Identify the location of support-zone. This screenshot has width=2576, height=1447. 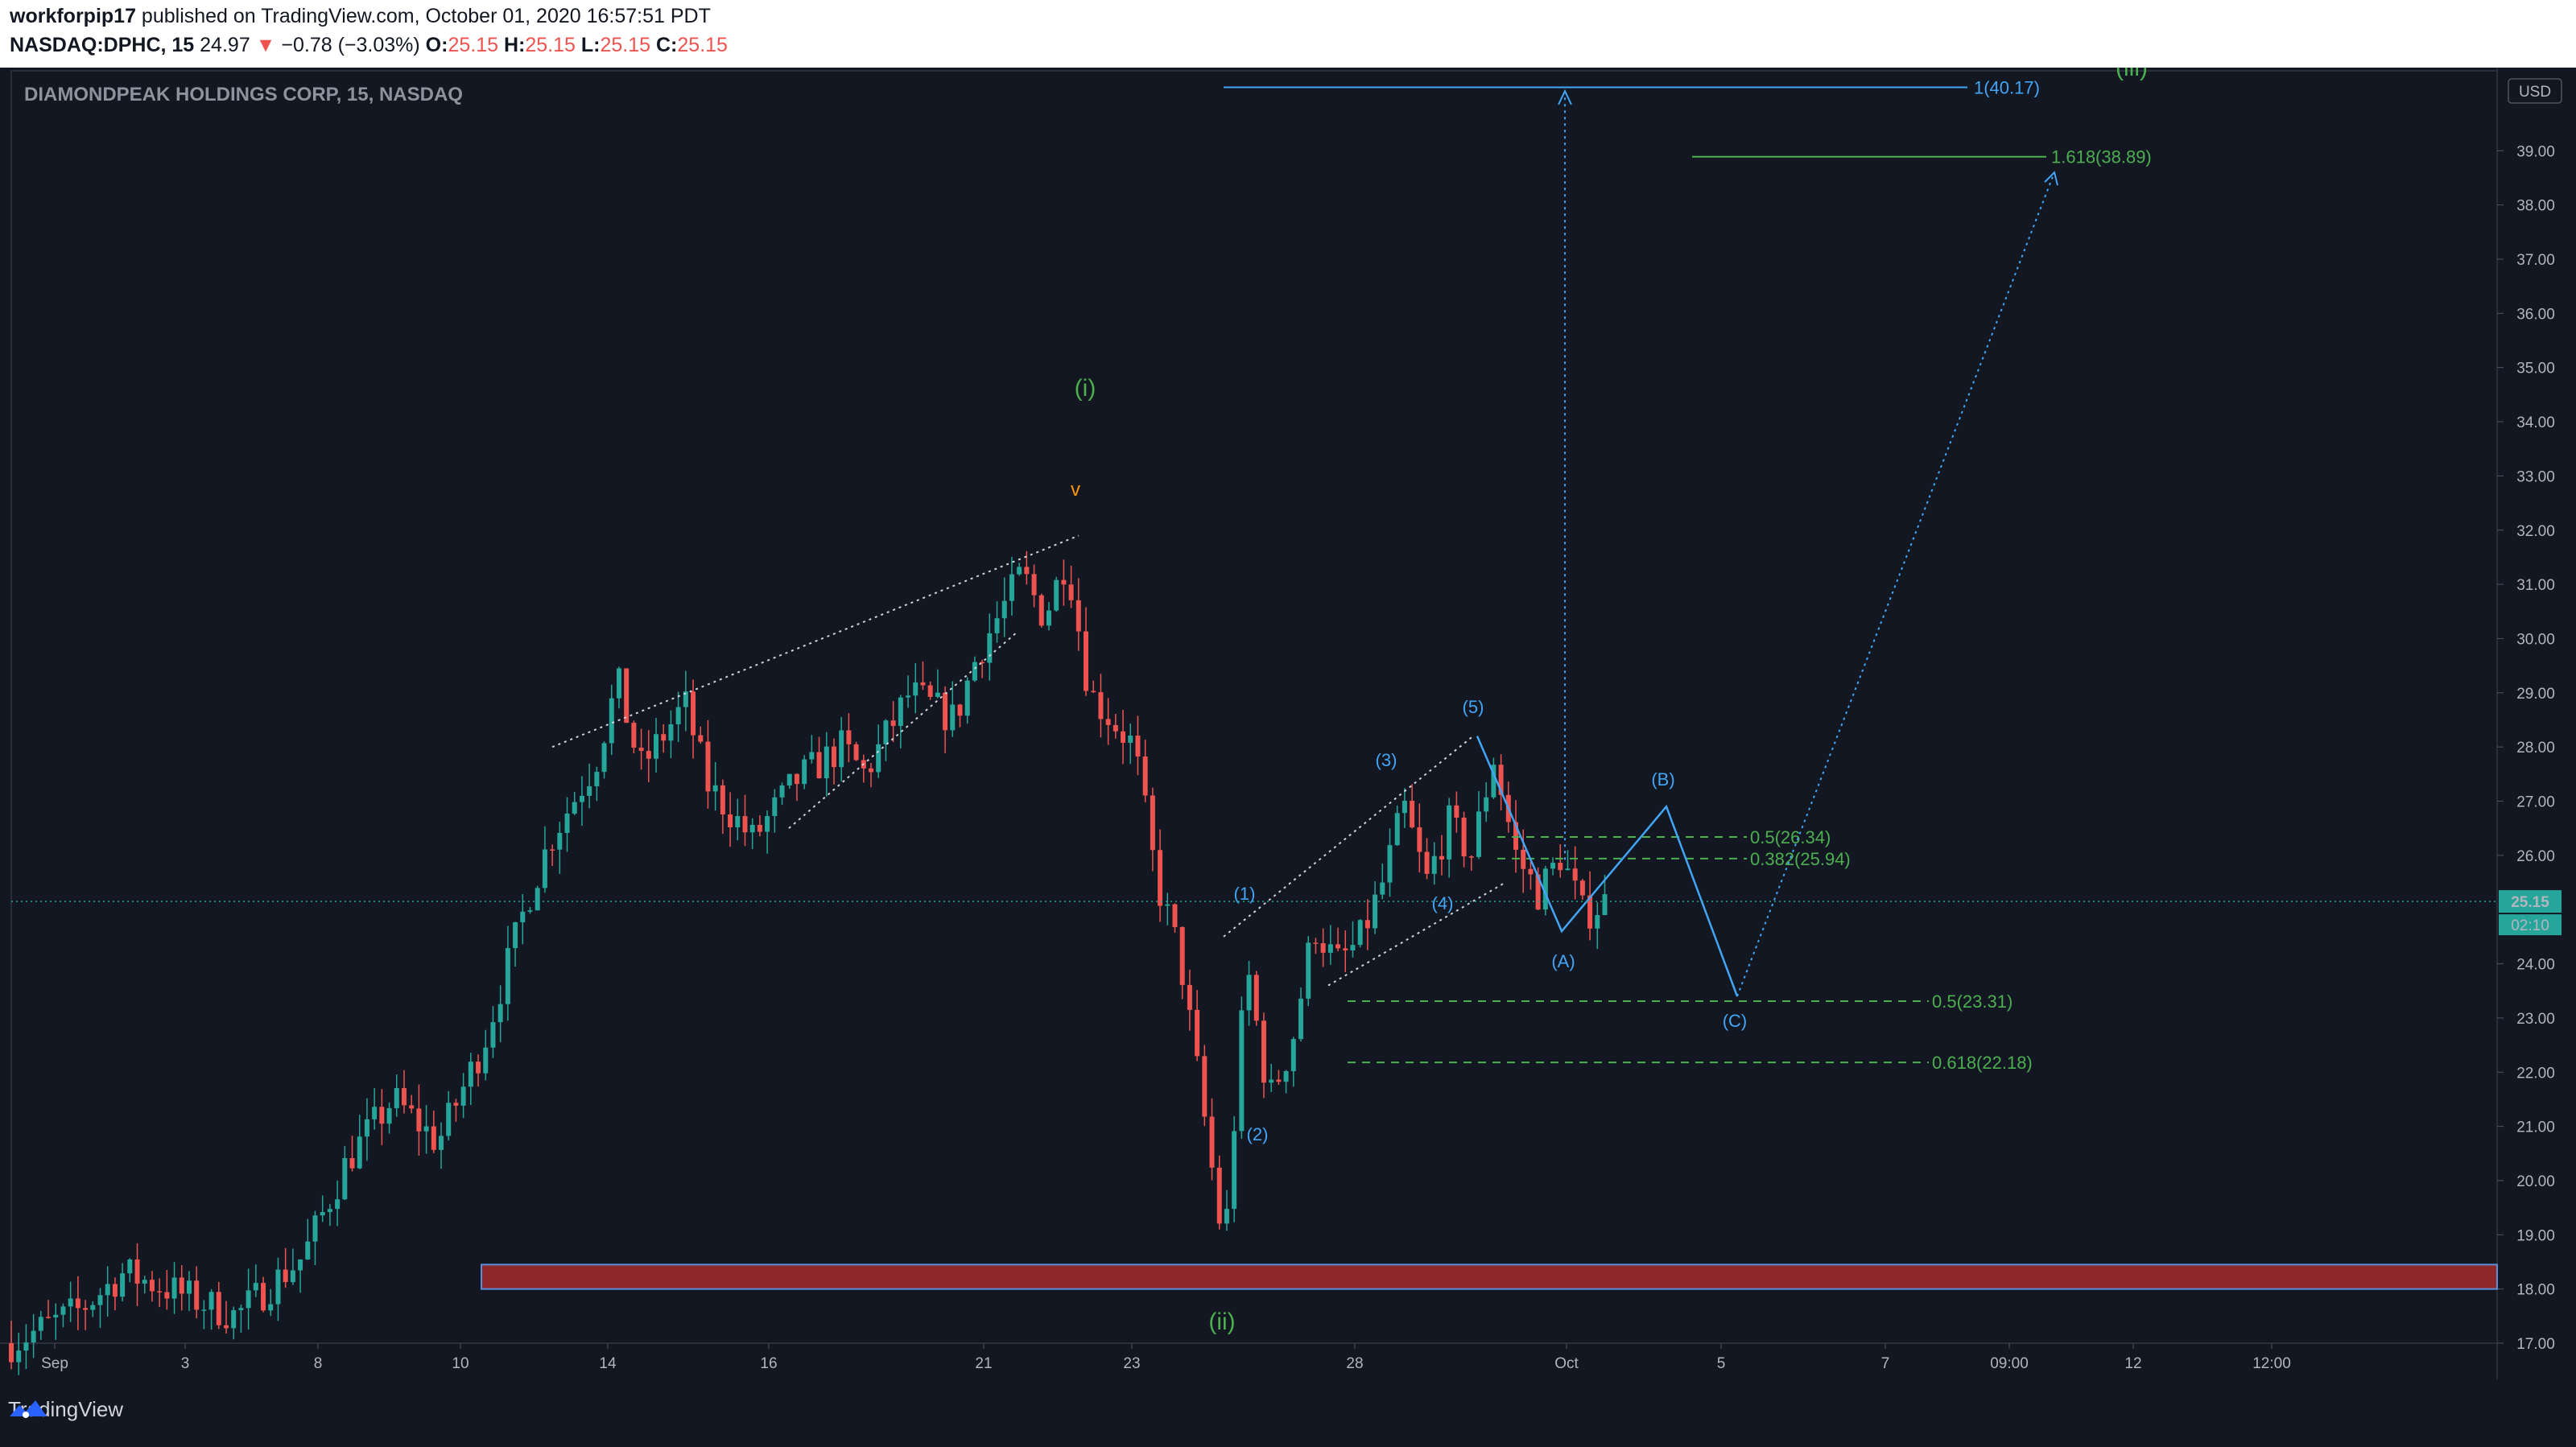
(1489, 1277).